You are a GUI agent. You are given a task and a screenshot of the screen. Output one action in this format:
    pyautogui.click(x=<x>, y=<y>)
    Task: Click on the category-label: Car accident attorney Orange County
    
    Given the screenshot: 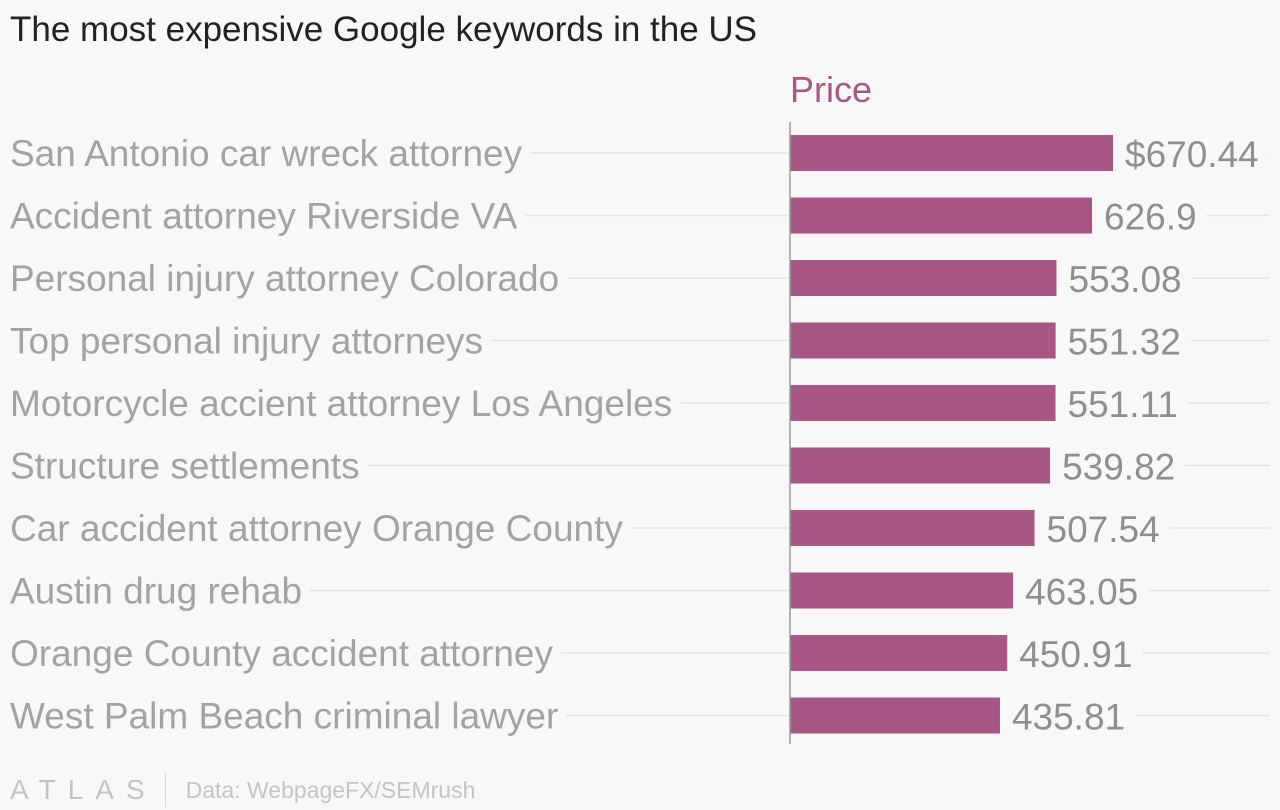 What is the action you would take?
    pyautogui.click(x=316, y=528)
    